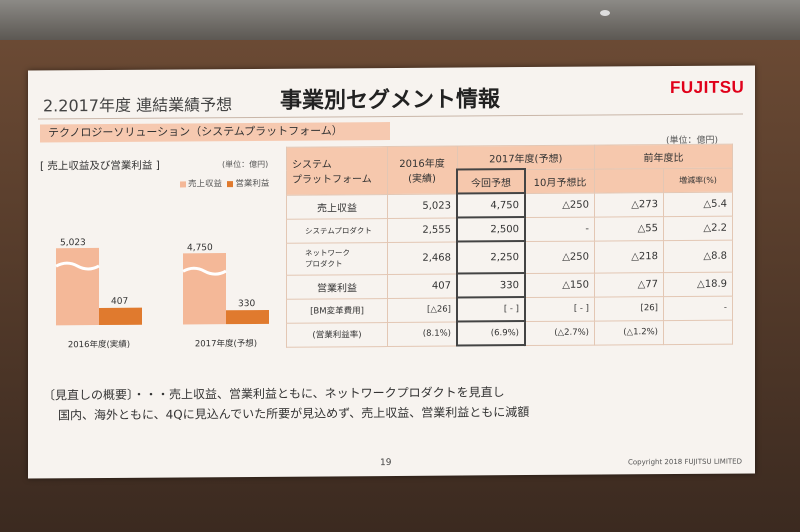 The width and height of the screenshot is (800, 532). What do you see at coordinates (491, 333) in the screenshot?
I see `cell-forecast: (6.9%)` at bounding box center [491, 333].